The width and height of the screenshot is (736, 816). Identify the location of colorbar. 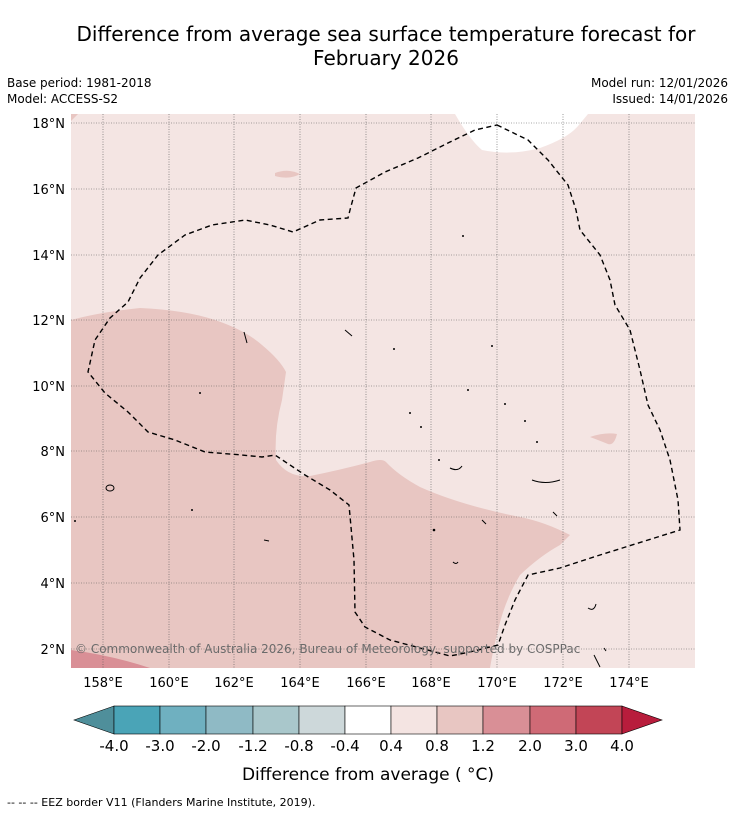
(368, 720).